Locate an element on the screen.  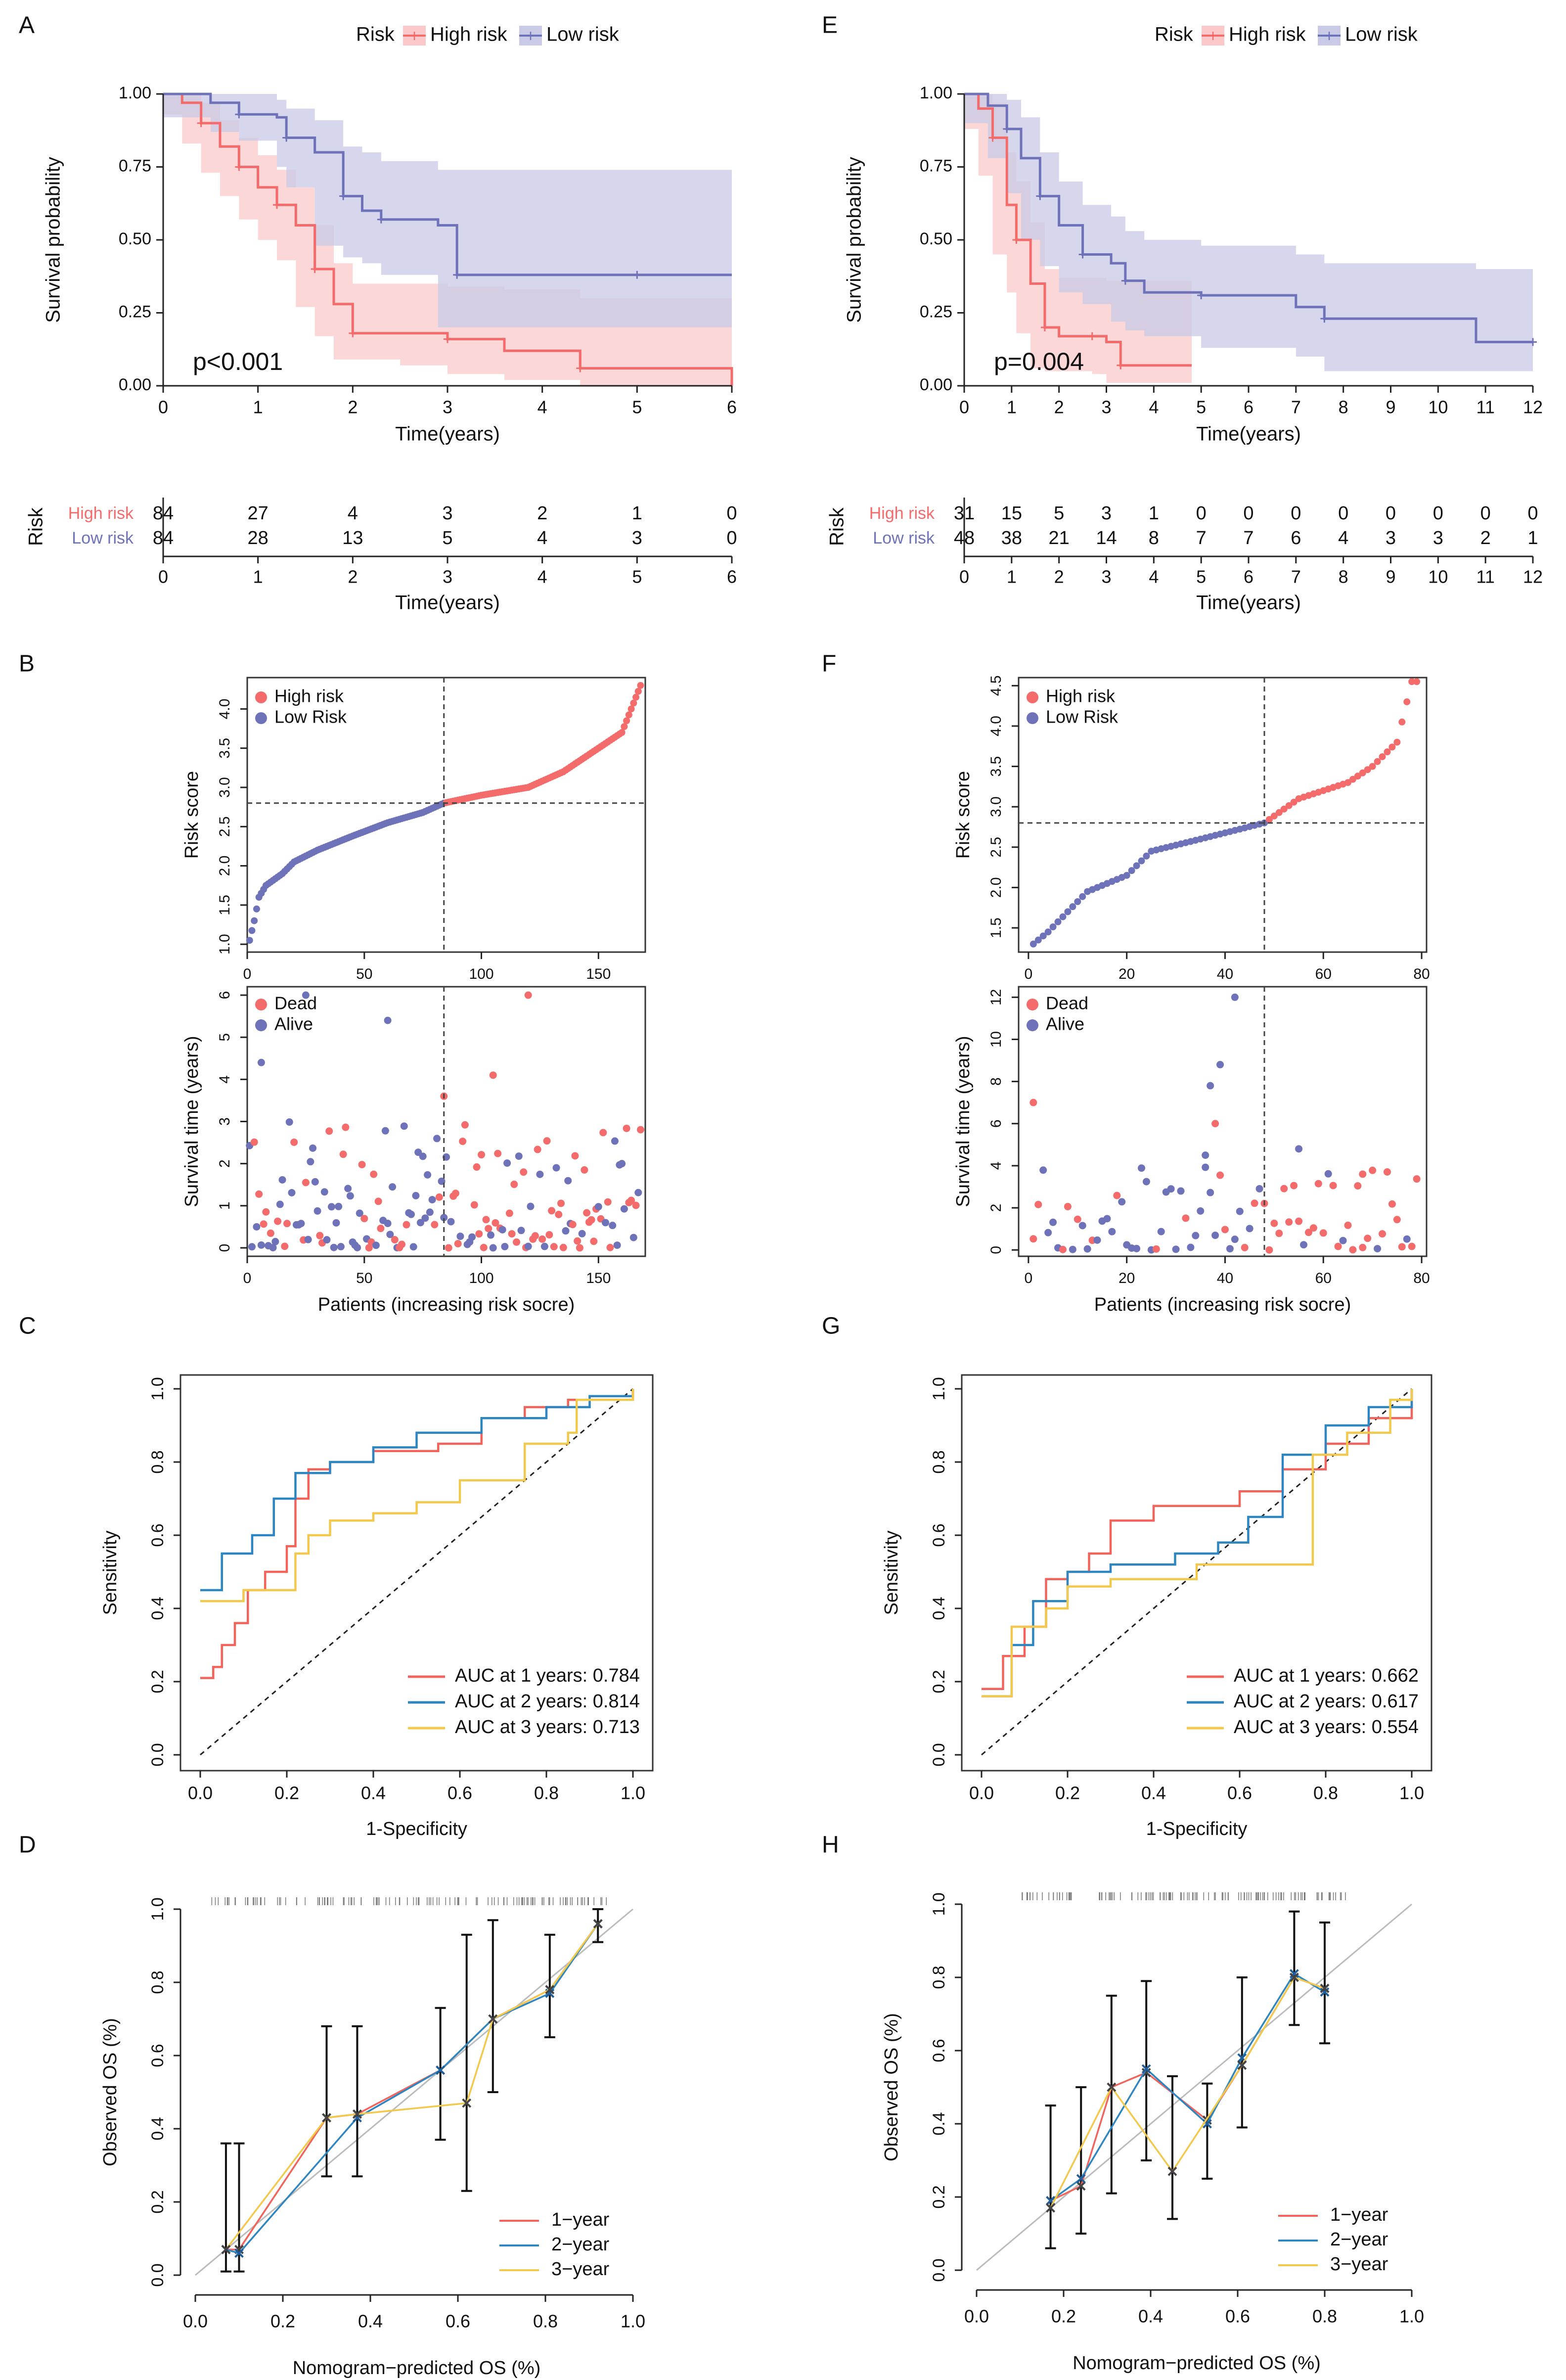
risk-count: 27 is located at coordinates (258, 513).